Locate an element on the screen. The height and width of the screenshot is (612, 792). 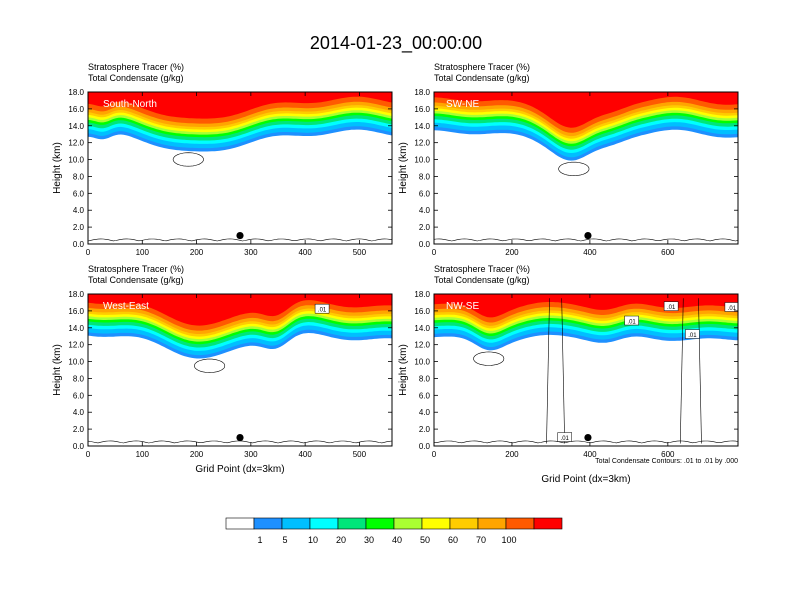
y-tick-label: 0.0 is located at coordinates (425, 244).